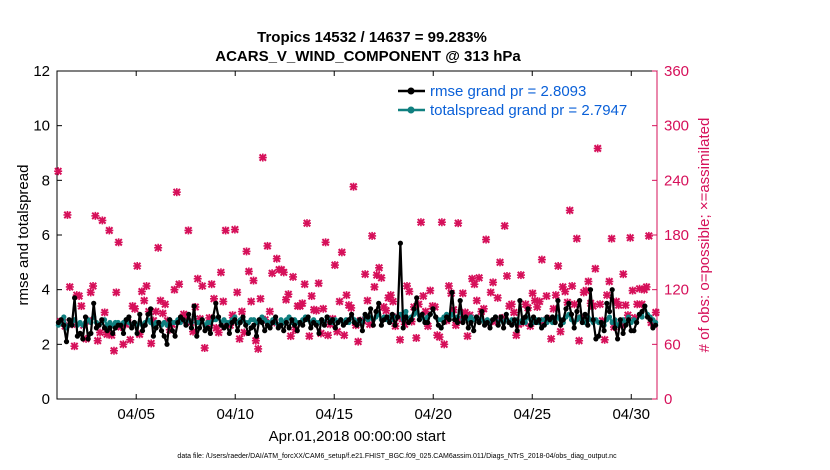 This screenshot has width=830, height=470. Describe the element at coordinates (676, 71) in the screenshot. I see `y-right-tick-label: 360` at that location.